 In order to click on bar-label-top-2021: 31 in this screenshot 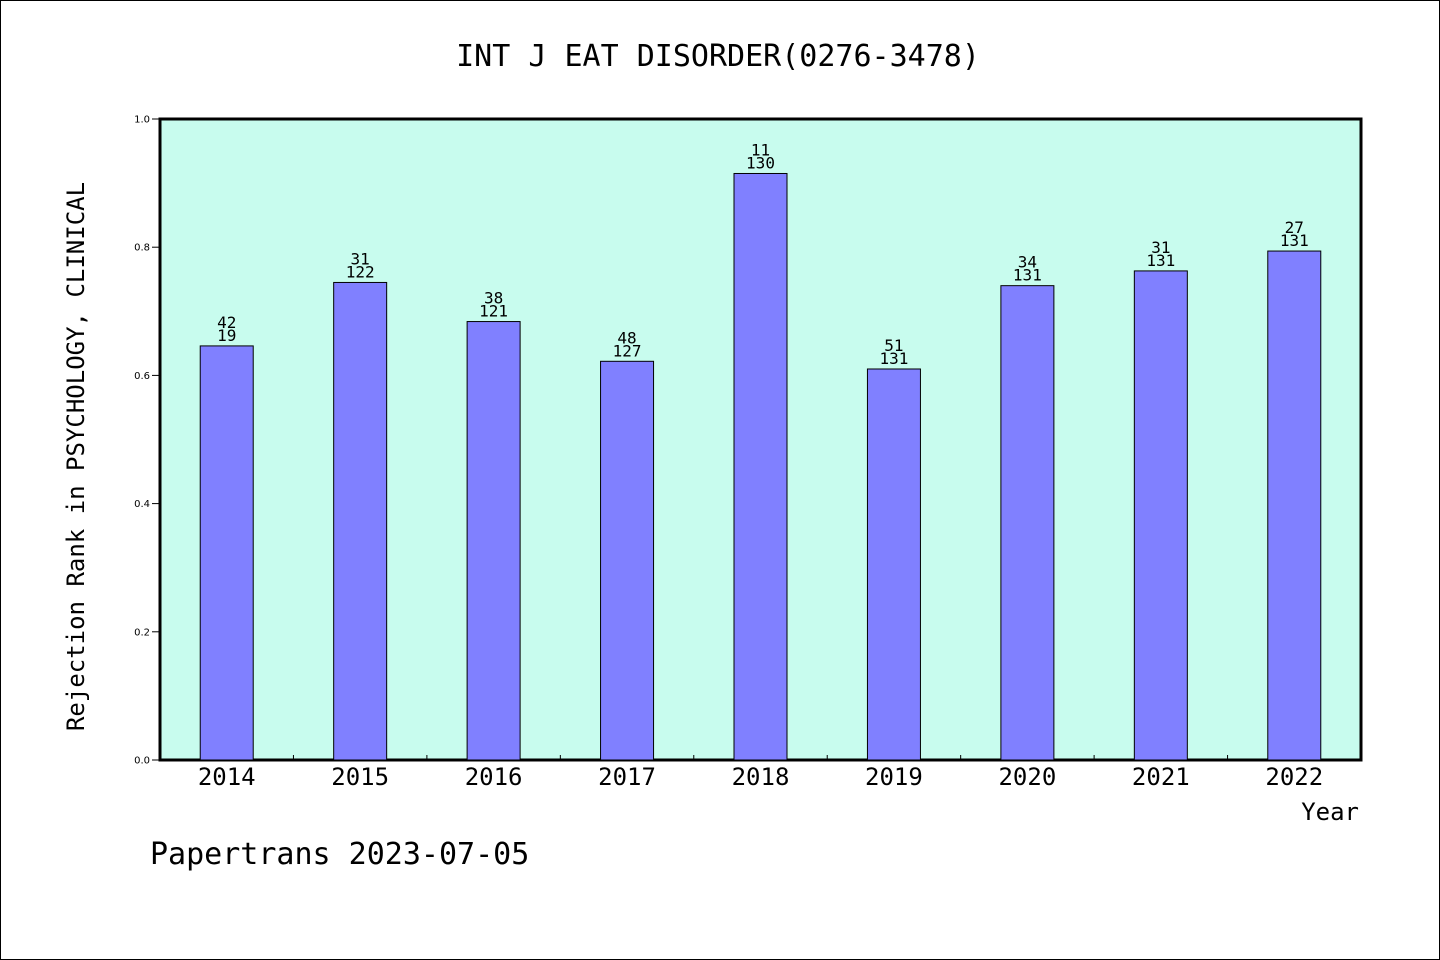, I will do `click(1160, 247)`.